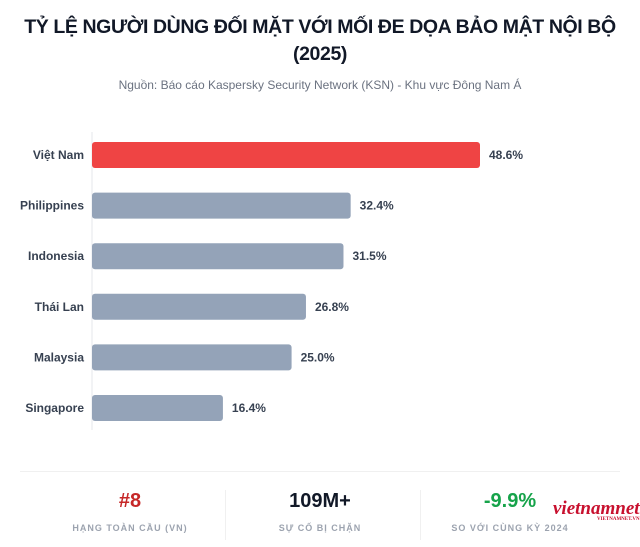 Image resolution: width=640 pixels, height=547 pixels. What do you see at coordinates (199, 306) in the screenshot?
I see `bar-thái-lan` at bounding box center [199, 306].